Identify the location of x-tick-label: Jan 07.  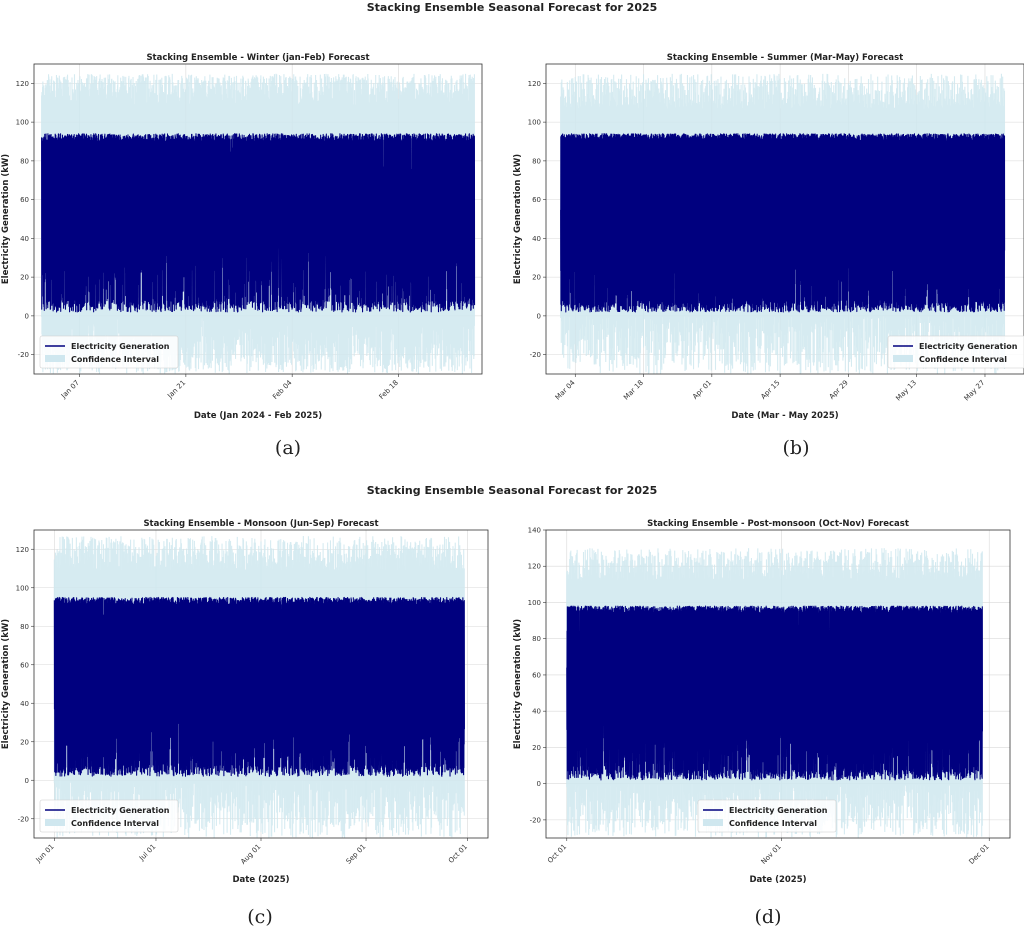
(70, 390).